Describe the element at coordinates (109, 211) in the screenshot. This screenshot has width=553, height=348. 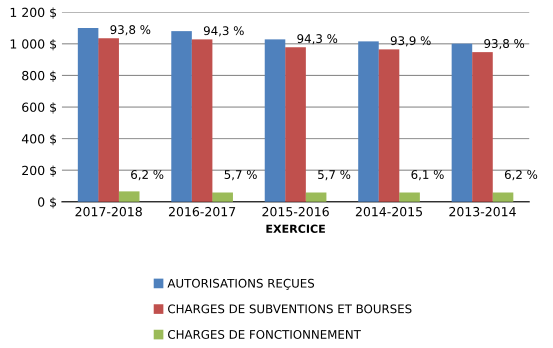
I see `x-tick-label: 2017-2018` at that location.